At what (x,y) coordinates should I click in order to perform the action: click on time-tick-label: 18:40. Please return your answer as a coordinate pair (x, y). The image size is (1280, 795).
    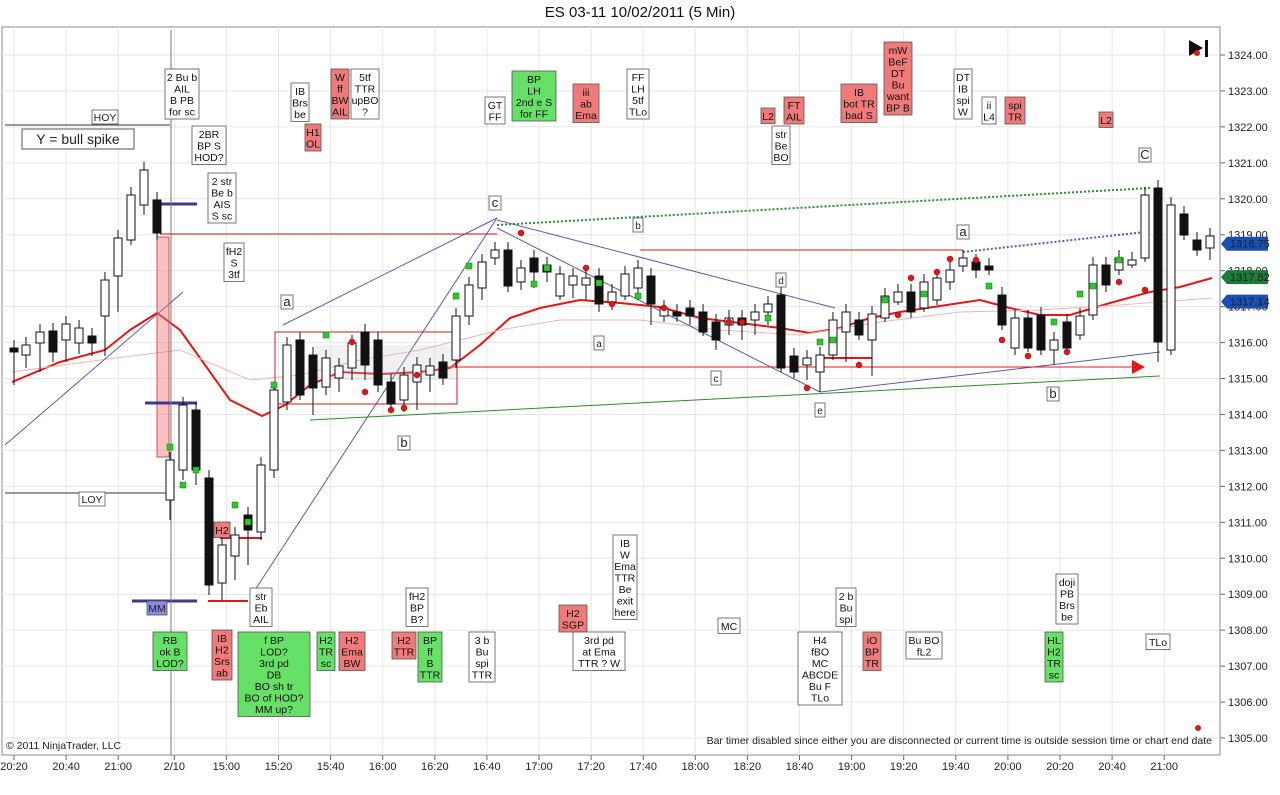
    Looking at the image, I should click on (800, 767).